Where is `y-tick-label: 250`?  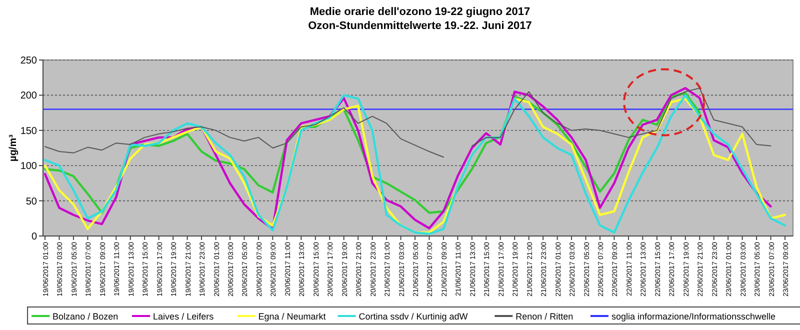 y-tick-label: 250 is located at coordinates (29, 61).